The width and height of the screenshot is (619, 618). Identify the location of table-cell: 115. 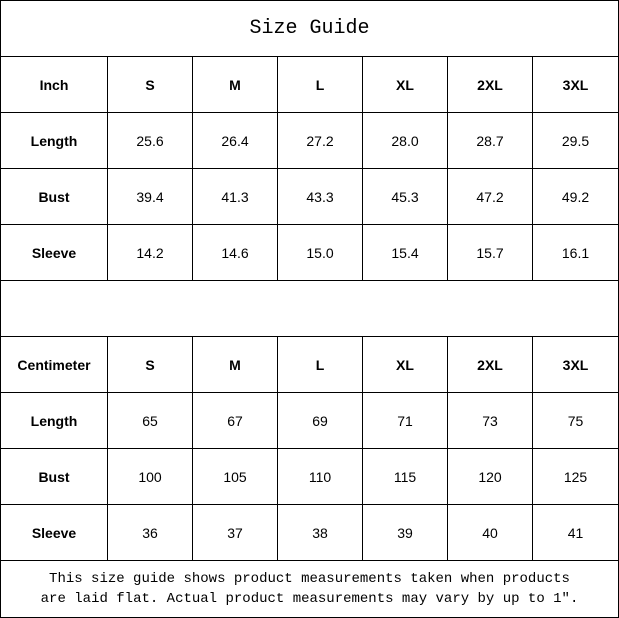
(405, 476).